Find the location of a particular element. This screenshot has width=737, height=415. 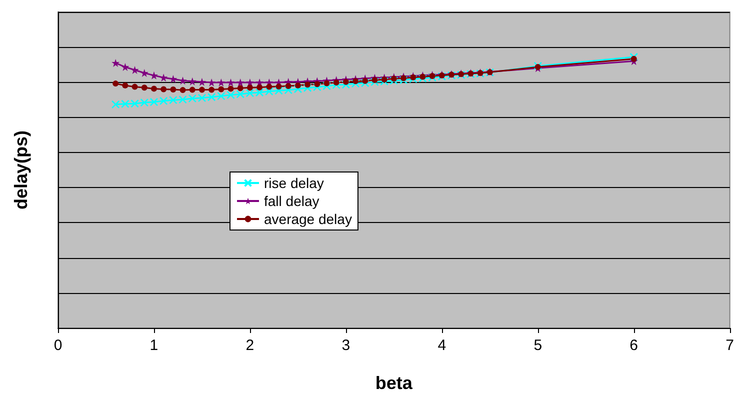

x-tick-label: 1 is located at coordinates (154, 345).